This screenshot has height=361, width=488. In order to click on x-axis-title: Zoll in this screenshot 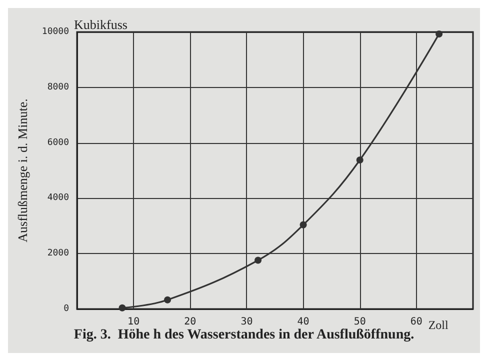, I will do `click(439, 325)`.